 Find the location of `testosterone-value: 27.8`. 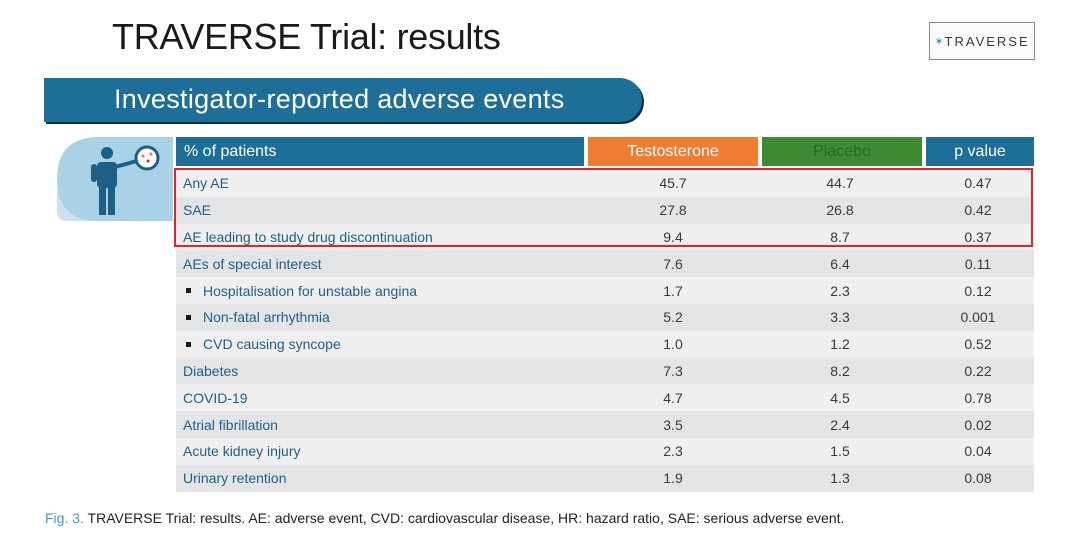

testosterone-value: 27.8 is located at coordinates (673, 210).